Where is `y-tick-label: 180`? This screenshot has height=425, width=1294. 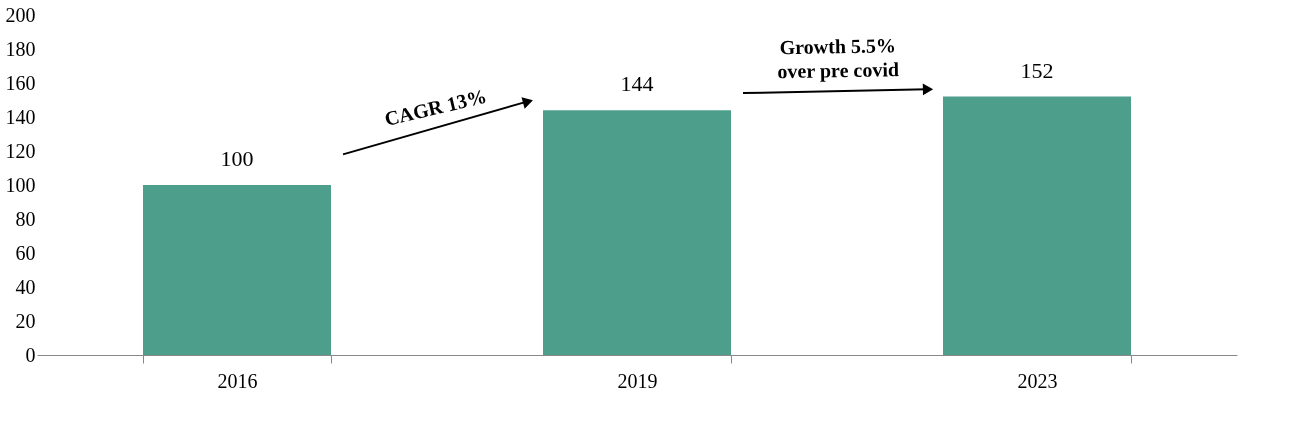
y-tick-label: 180 is located at coordinates (20, 48).